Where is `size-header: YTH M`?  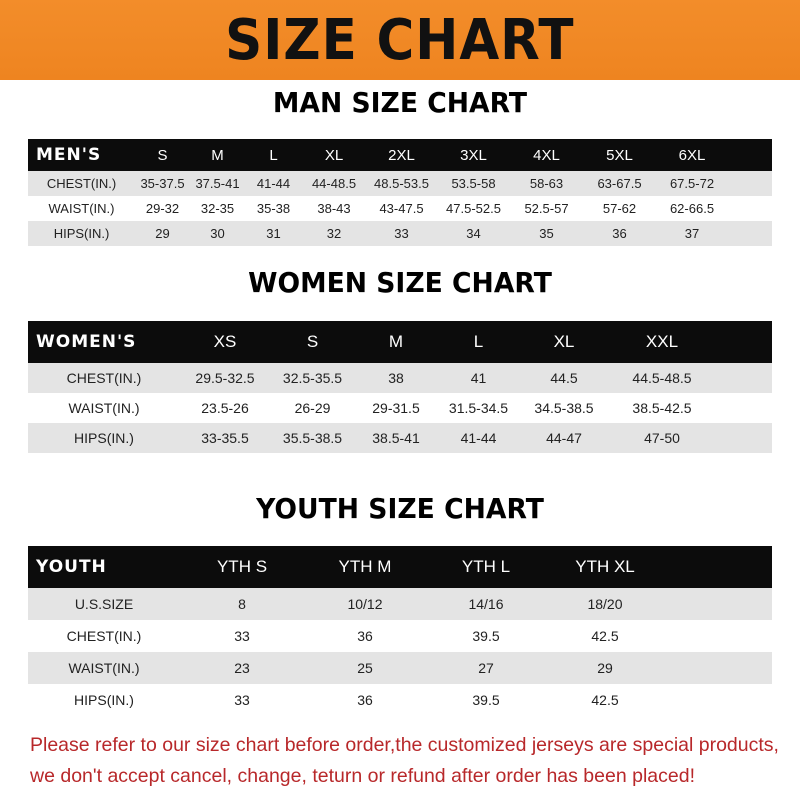
size-header: YTH M is located at coordinates (365, 566).